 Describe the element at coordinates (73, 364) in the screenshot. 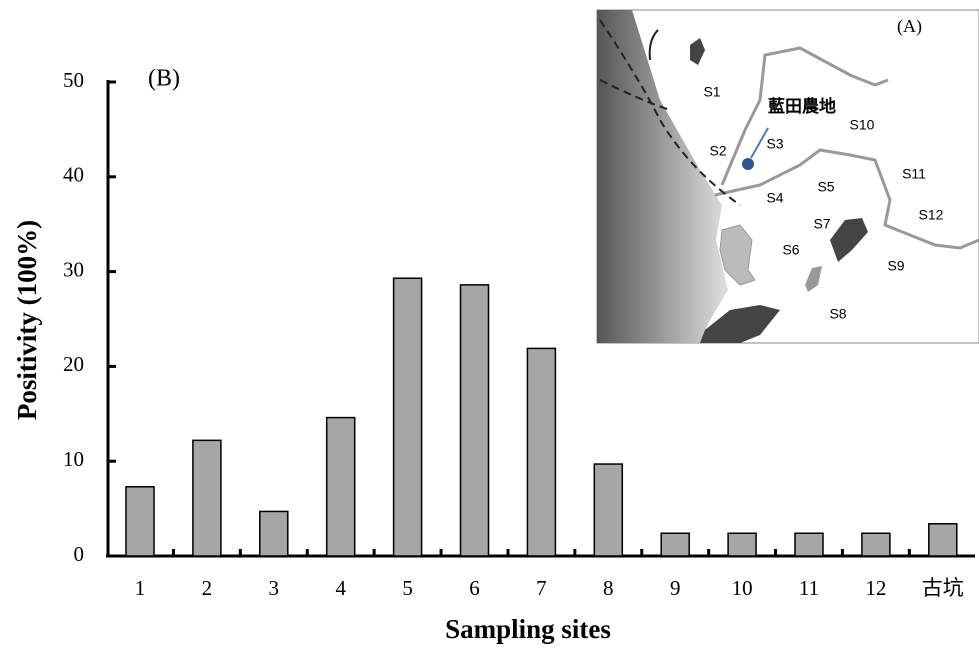

I see `y-tick-label: 20` at that location.